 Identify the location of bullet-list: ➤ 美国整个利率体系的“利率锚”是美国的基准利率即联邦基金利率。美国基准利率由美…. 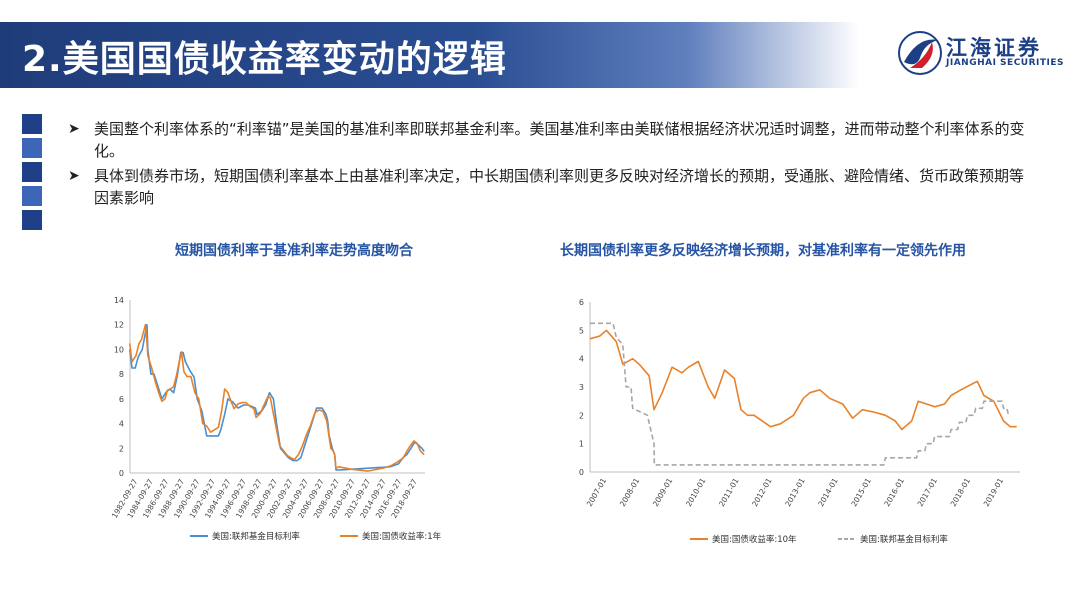
(548, 165).